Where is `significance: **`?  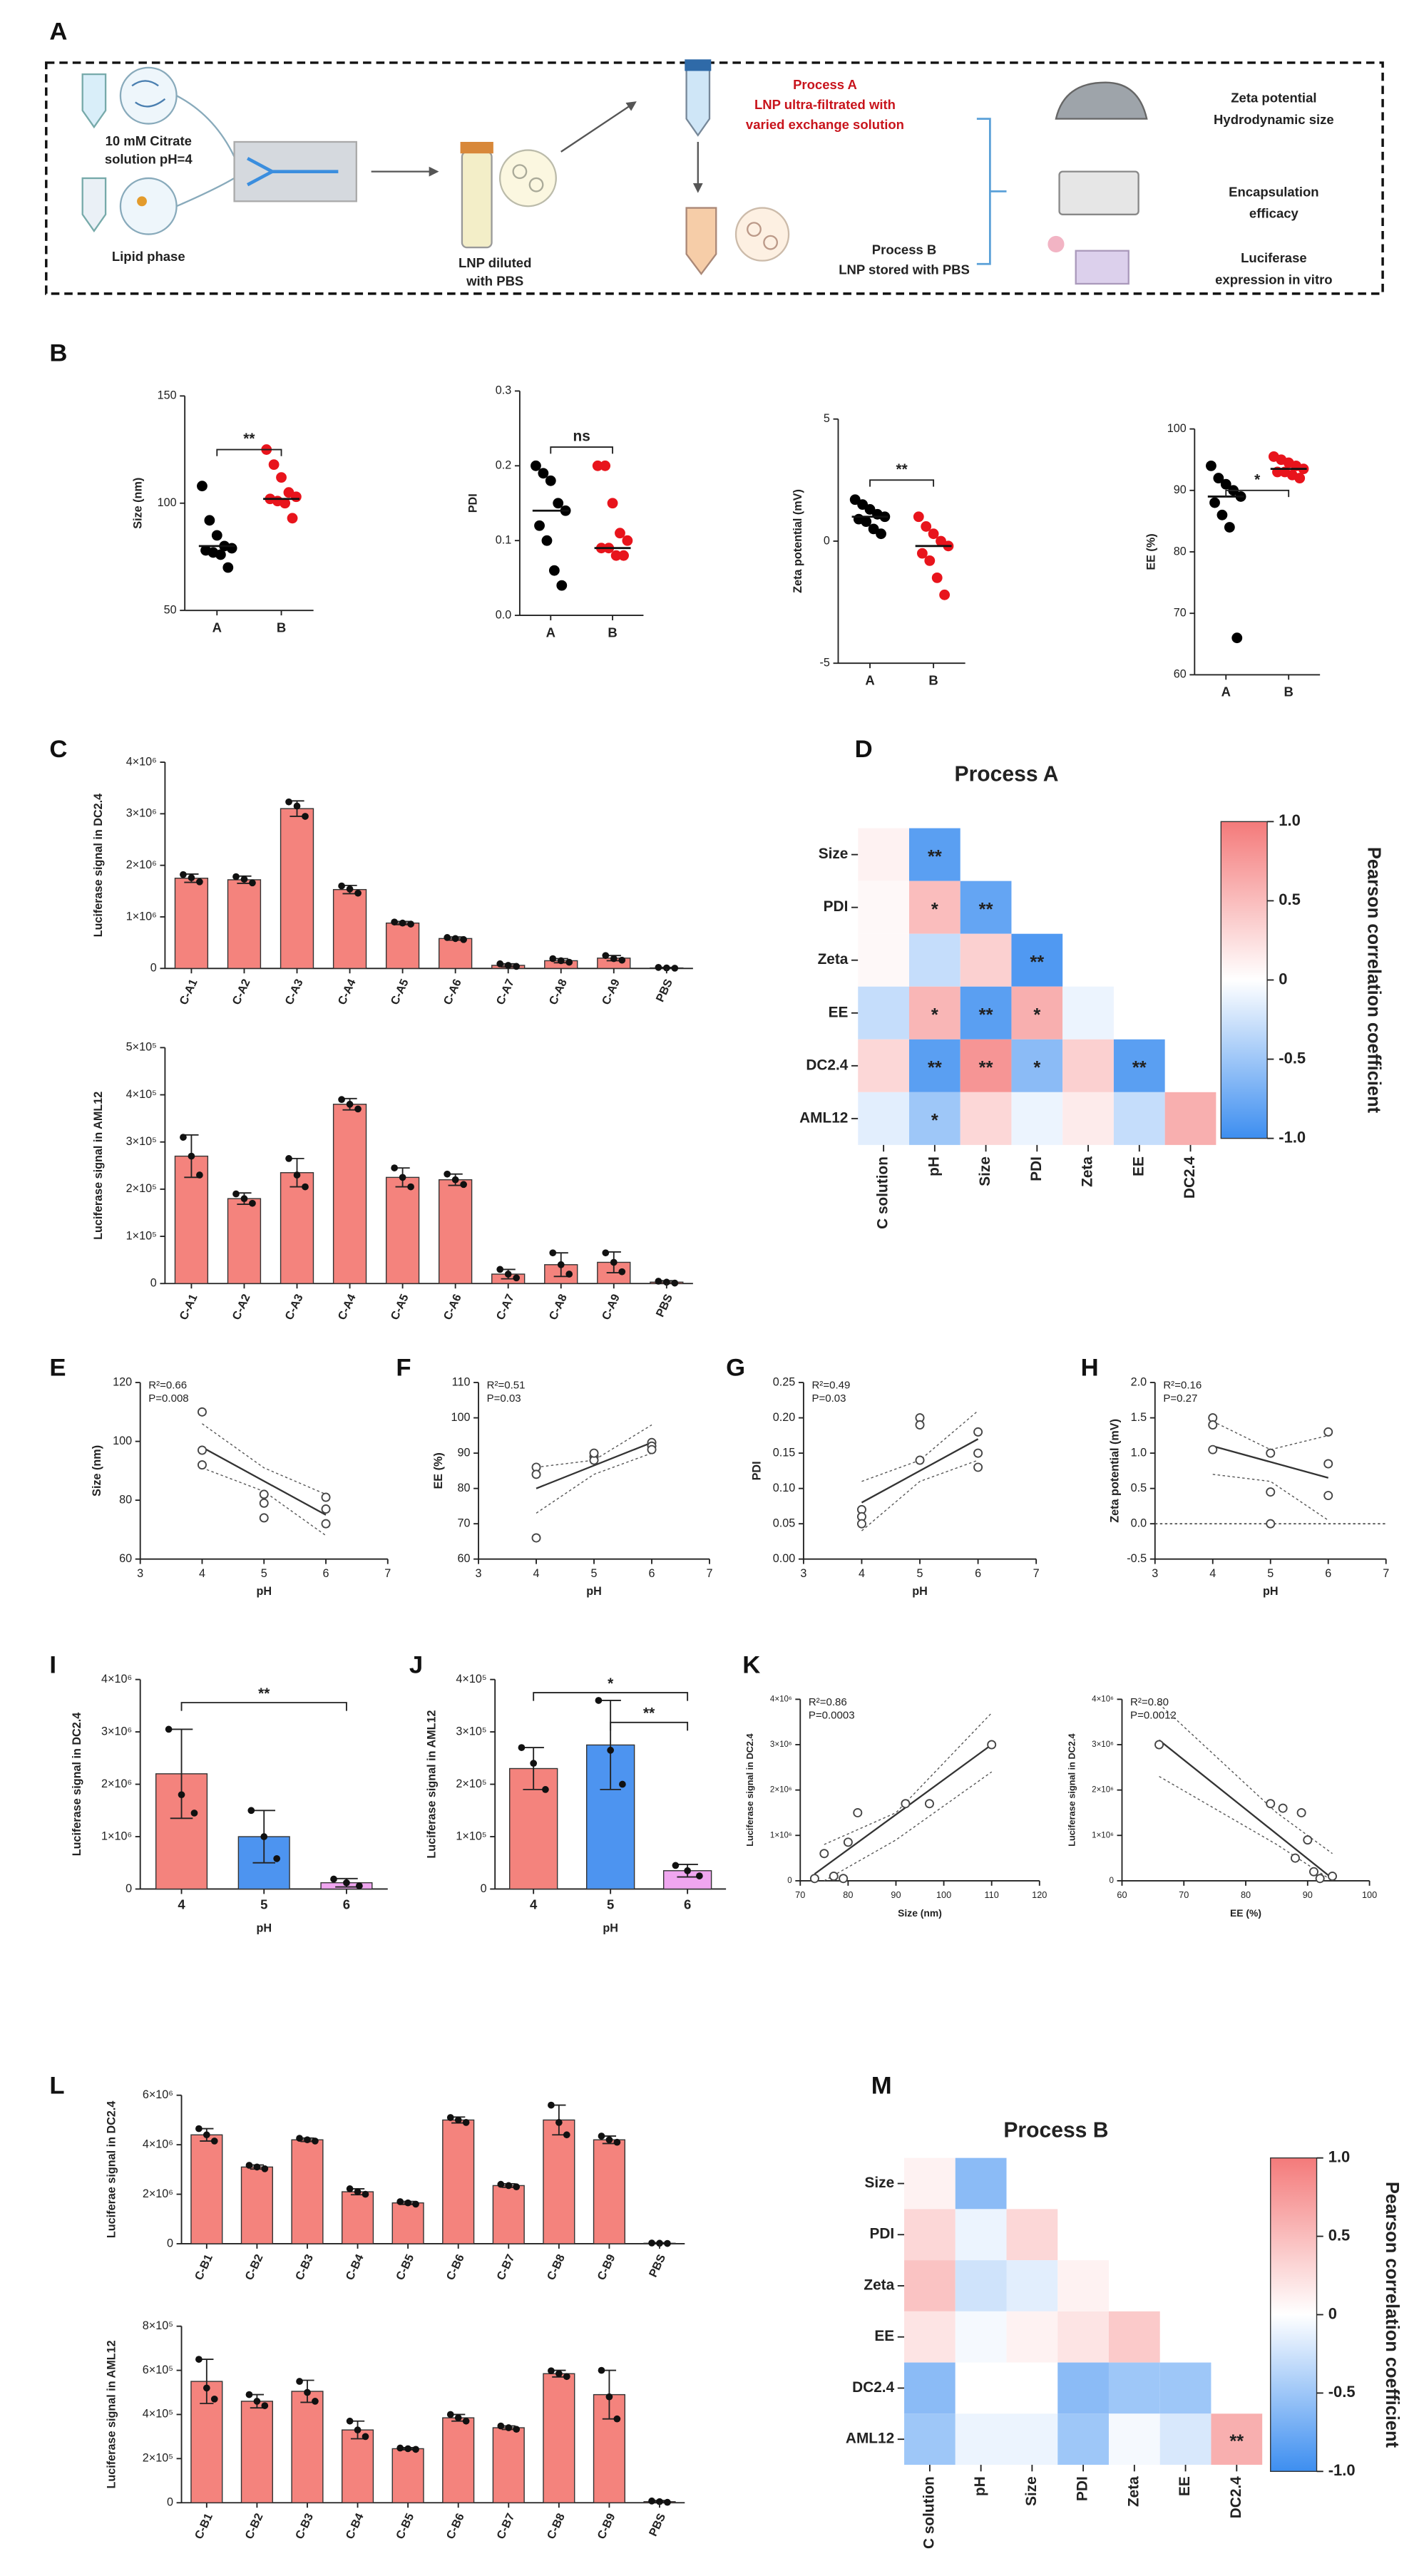
significance: ** is located at coordinates (902, 469).